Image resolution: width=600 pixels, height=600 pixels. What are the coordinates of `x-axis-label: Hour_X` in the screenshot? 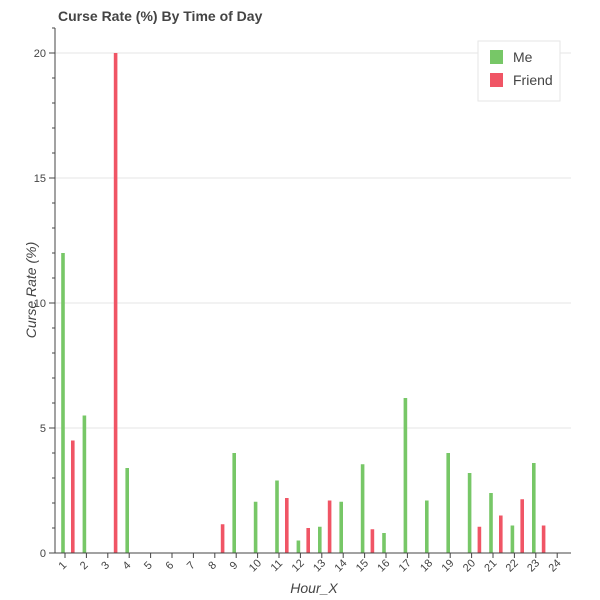 It's located at (314, 588).